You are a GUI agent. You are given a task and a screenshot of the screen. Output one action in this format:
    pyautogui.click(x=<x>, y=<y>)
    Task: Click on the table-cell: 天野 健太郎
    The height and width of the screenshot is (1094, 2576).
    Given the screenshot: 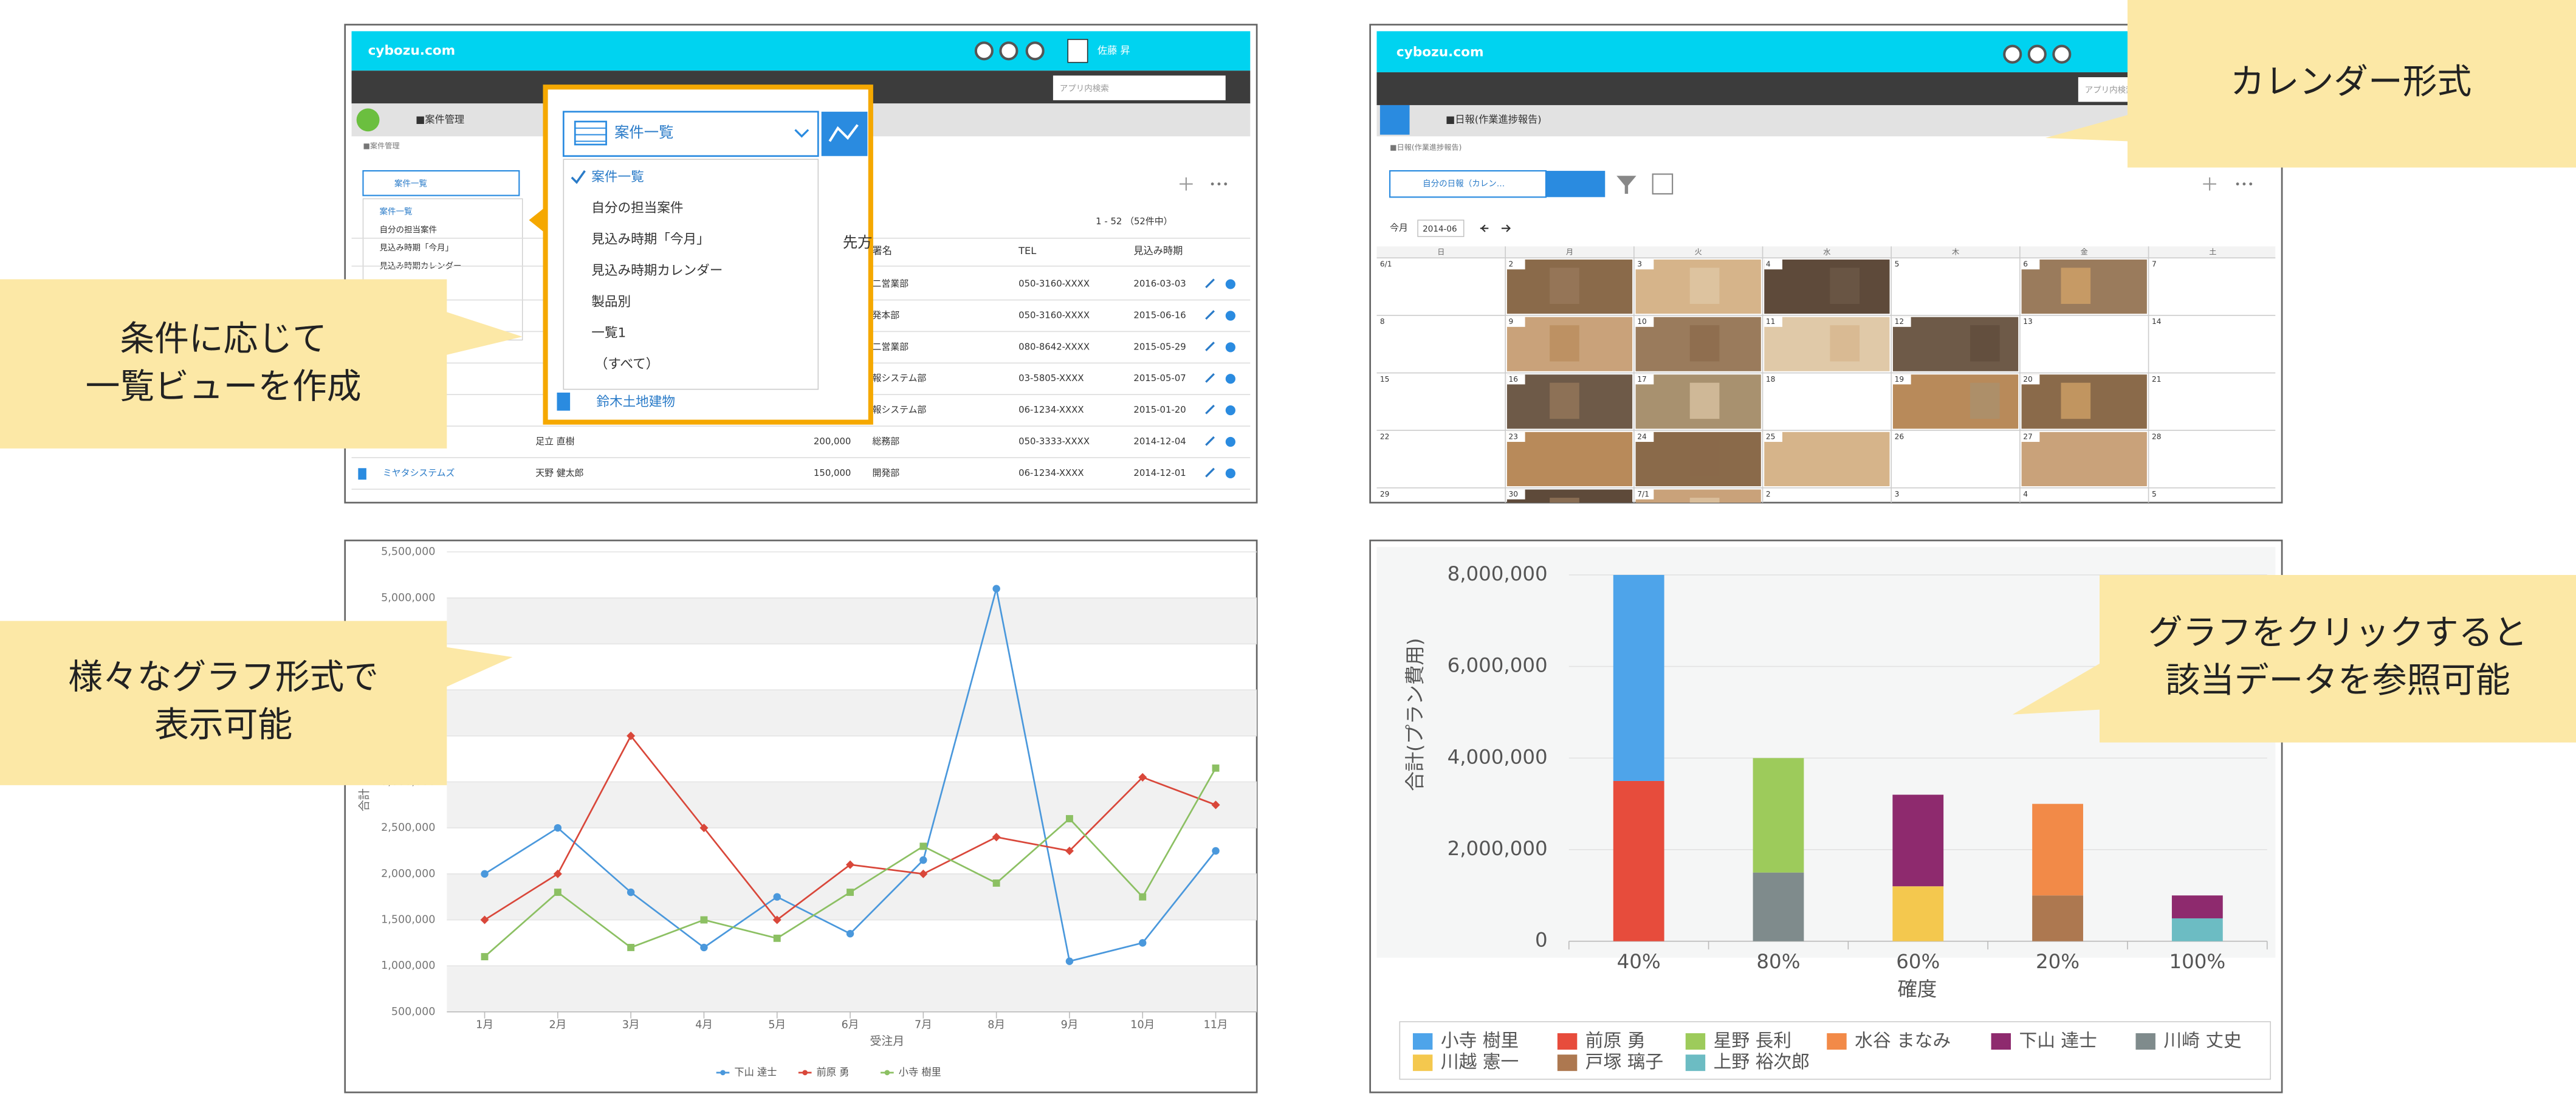 What is the action you would take?
    pyautogui.click(x=559, y=473)
    